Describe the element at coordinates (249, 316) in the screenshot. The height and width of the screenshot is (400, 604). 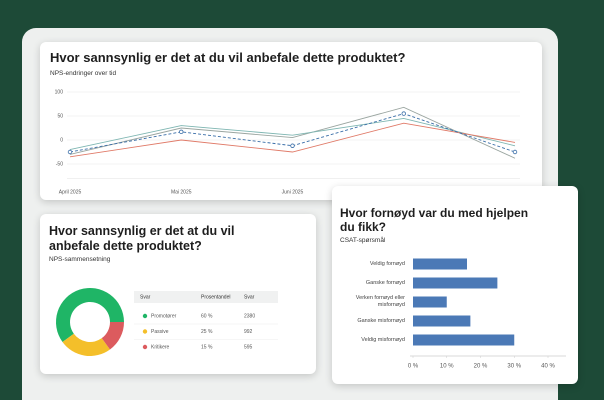
I see `count-label: 2380` at that location.